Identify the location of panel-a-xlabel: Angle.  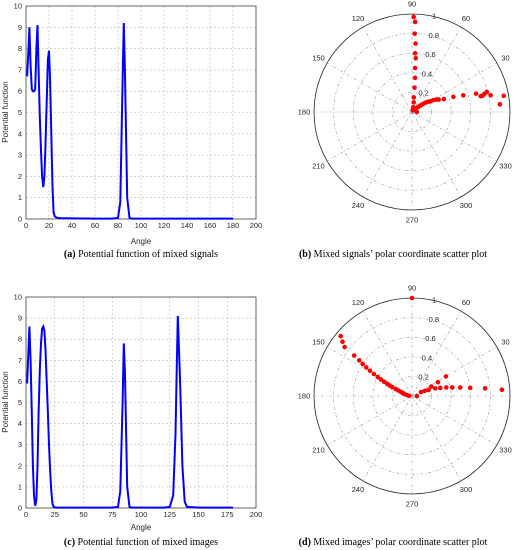
(141, 241).